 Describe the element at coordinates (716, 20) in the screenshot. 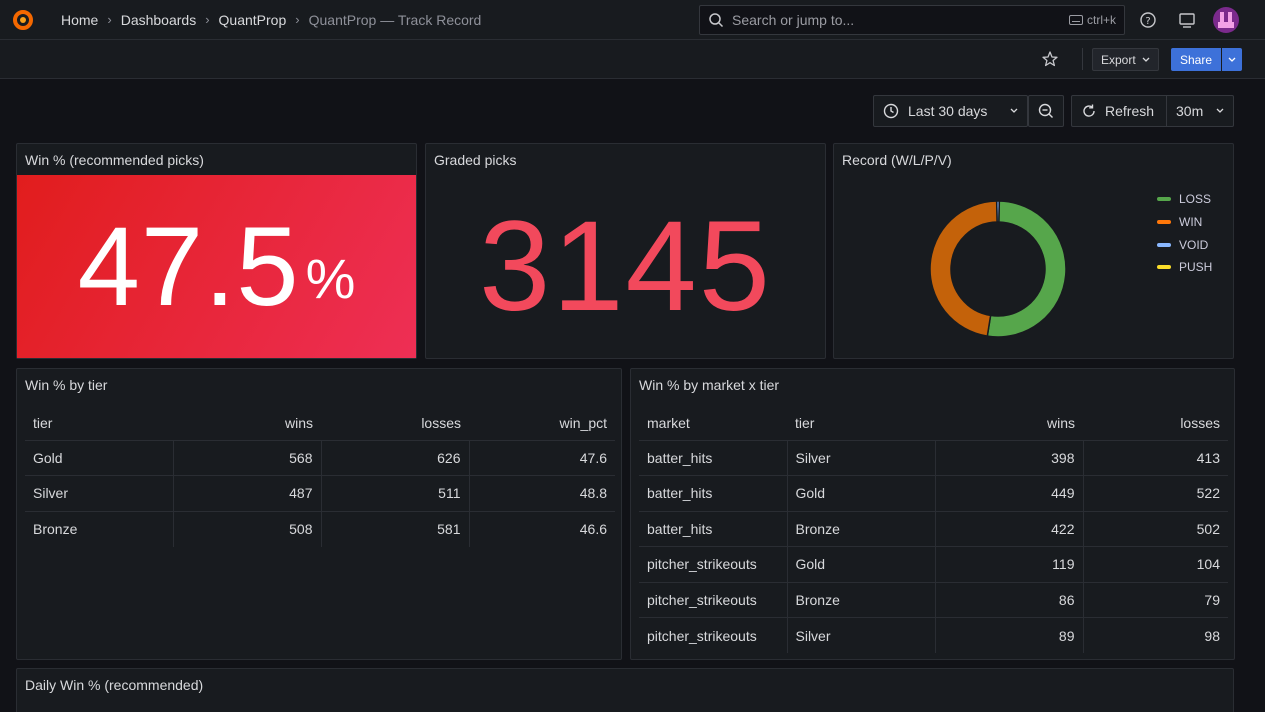

I see `search-icon` at that location.